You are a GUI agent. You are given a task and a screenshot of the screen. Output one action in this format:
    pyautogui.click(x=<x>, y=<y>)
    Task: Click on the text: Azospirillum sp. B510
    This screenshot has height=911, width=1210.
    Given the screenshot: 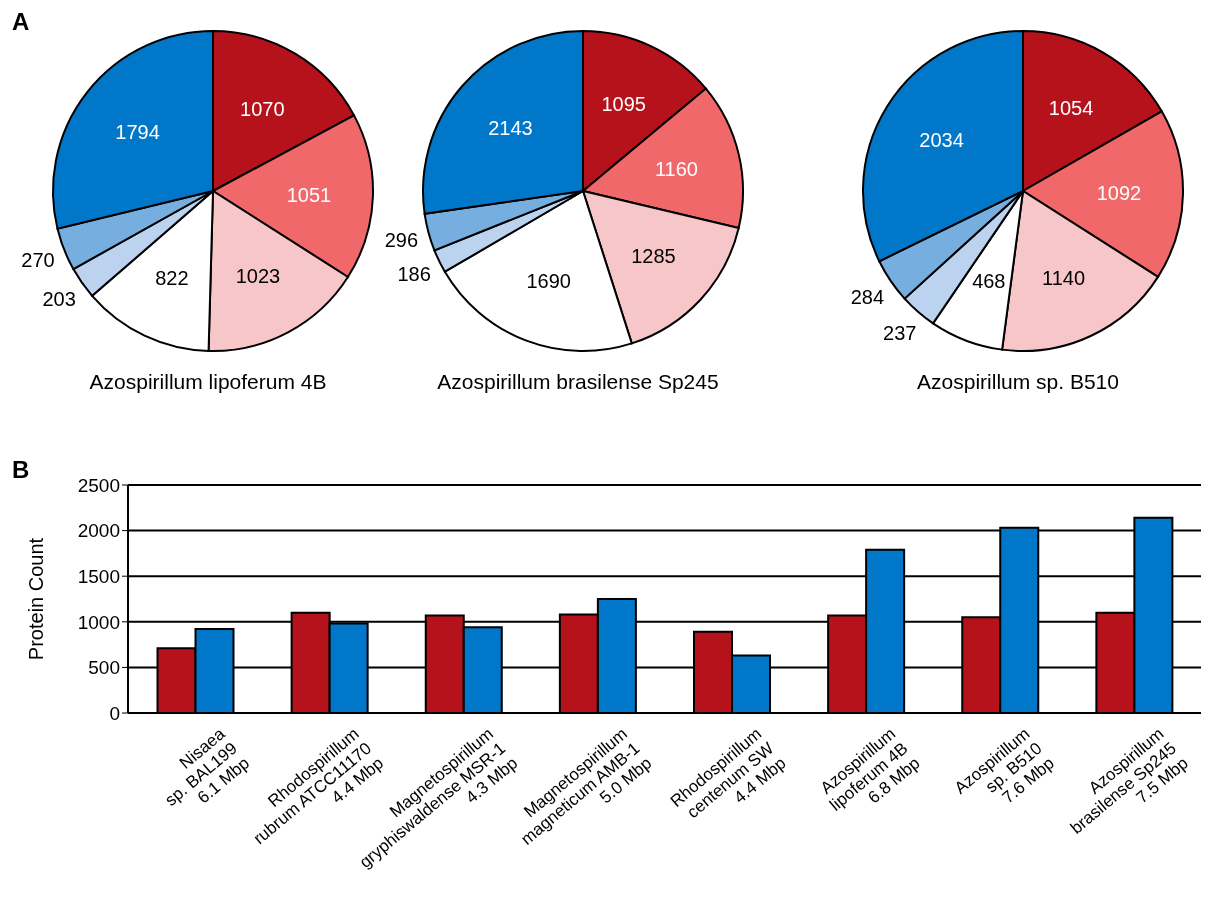 What is the action you would take?
    pyautogui.click(x=1018, y=382)
    